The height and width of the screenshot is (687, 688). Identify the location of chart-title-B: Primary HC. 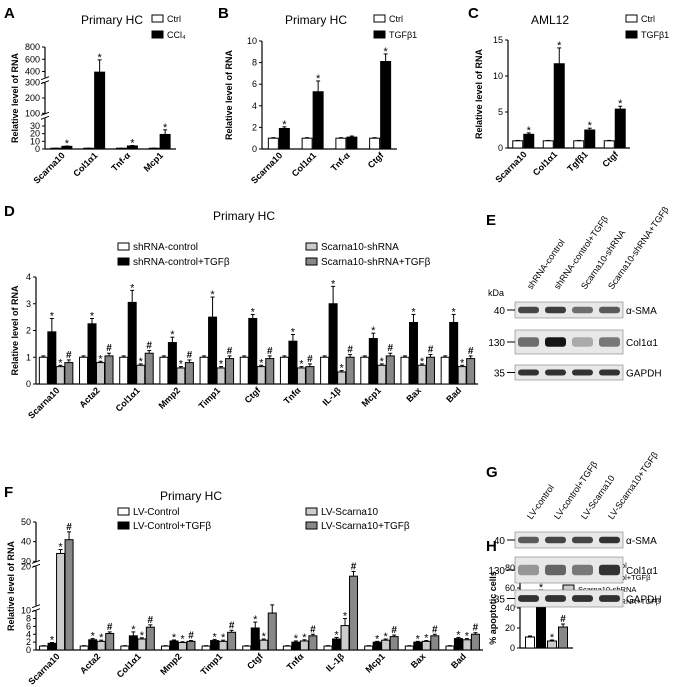
(316, 20).